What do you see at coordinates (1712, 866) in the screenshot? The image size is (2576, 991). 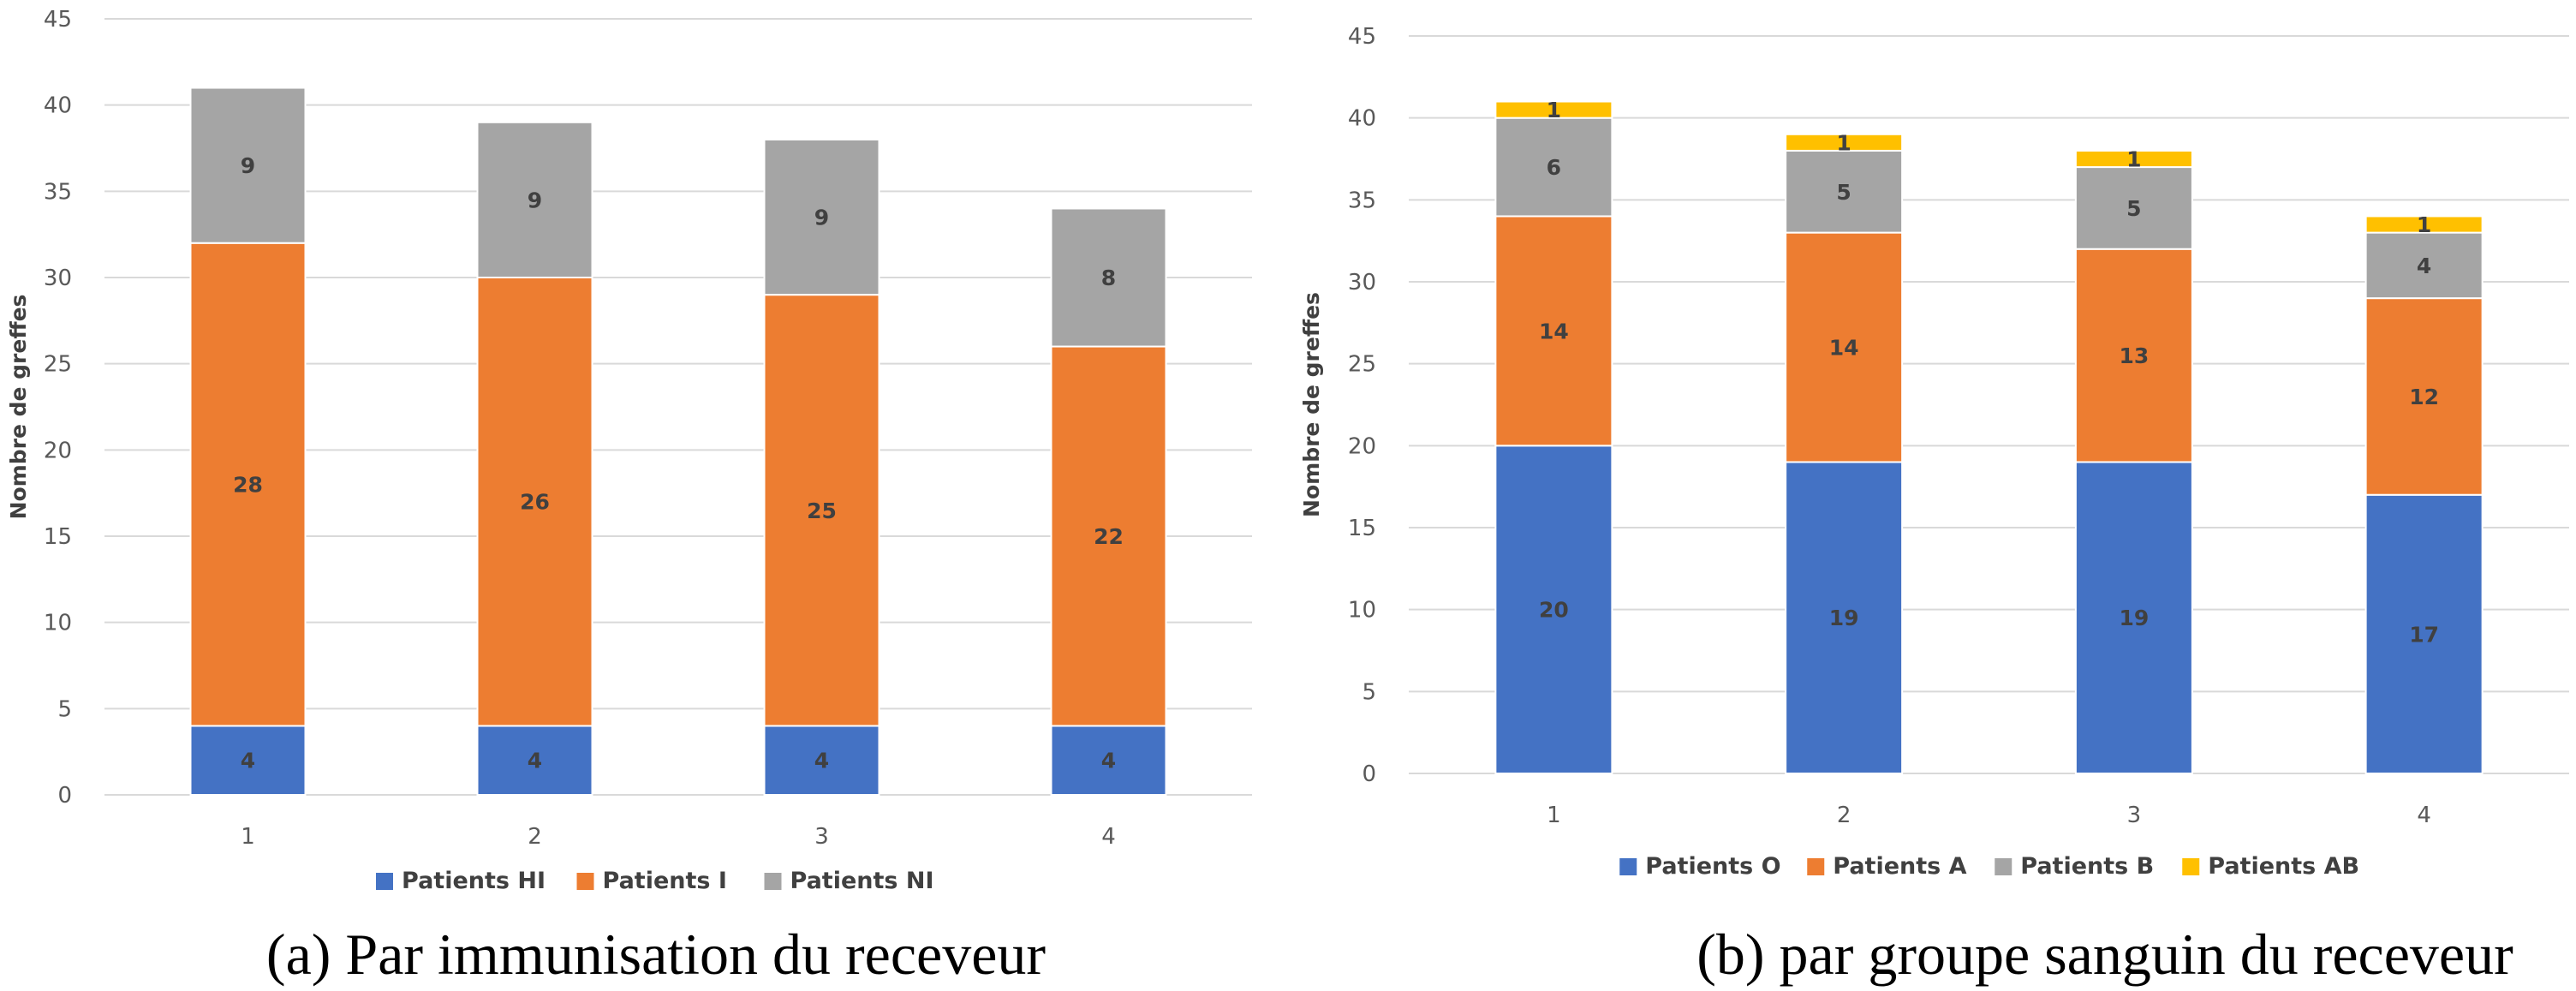 I see `legend-label: Patients O` at bounding box center [1712, 866].